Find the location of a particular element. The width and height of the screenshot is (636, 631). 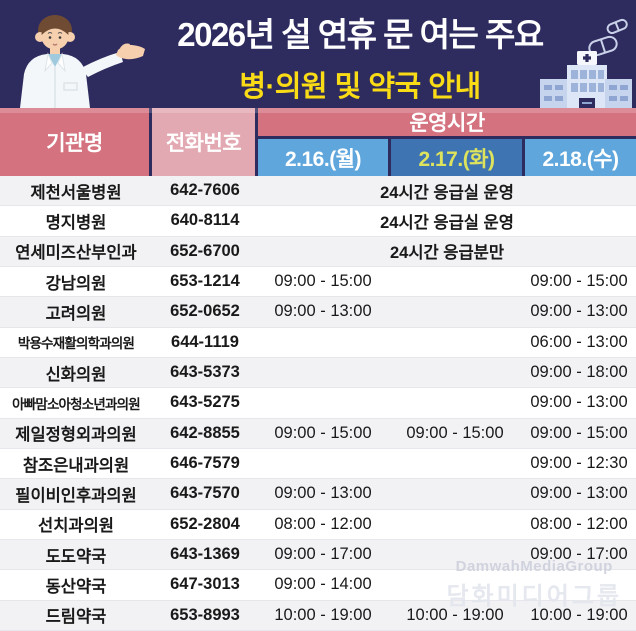

table-row: 도도약국 643-1369 09:00 - 17:00 09:00 - 17:00 is located at coordinates (318, 555).